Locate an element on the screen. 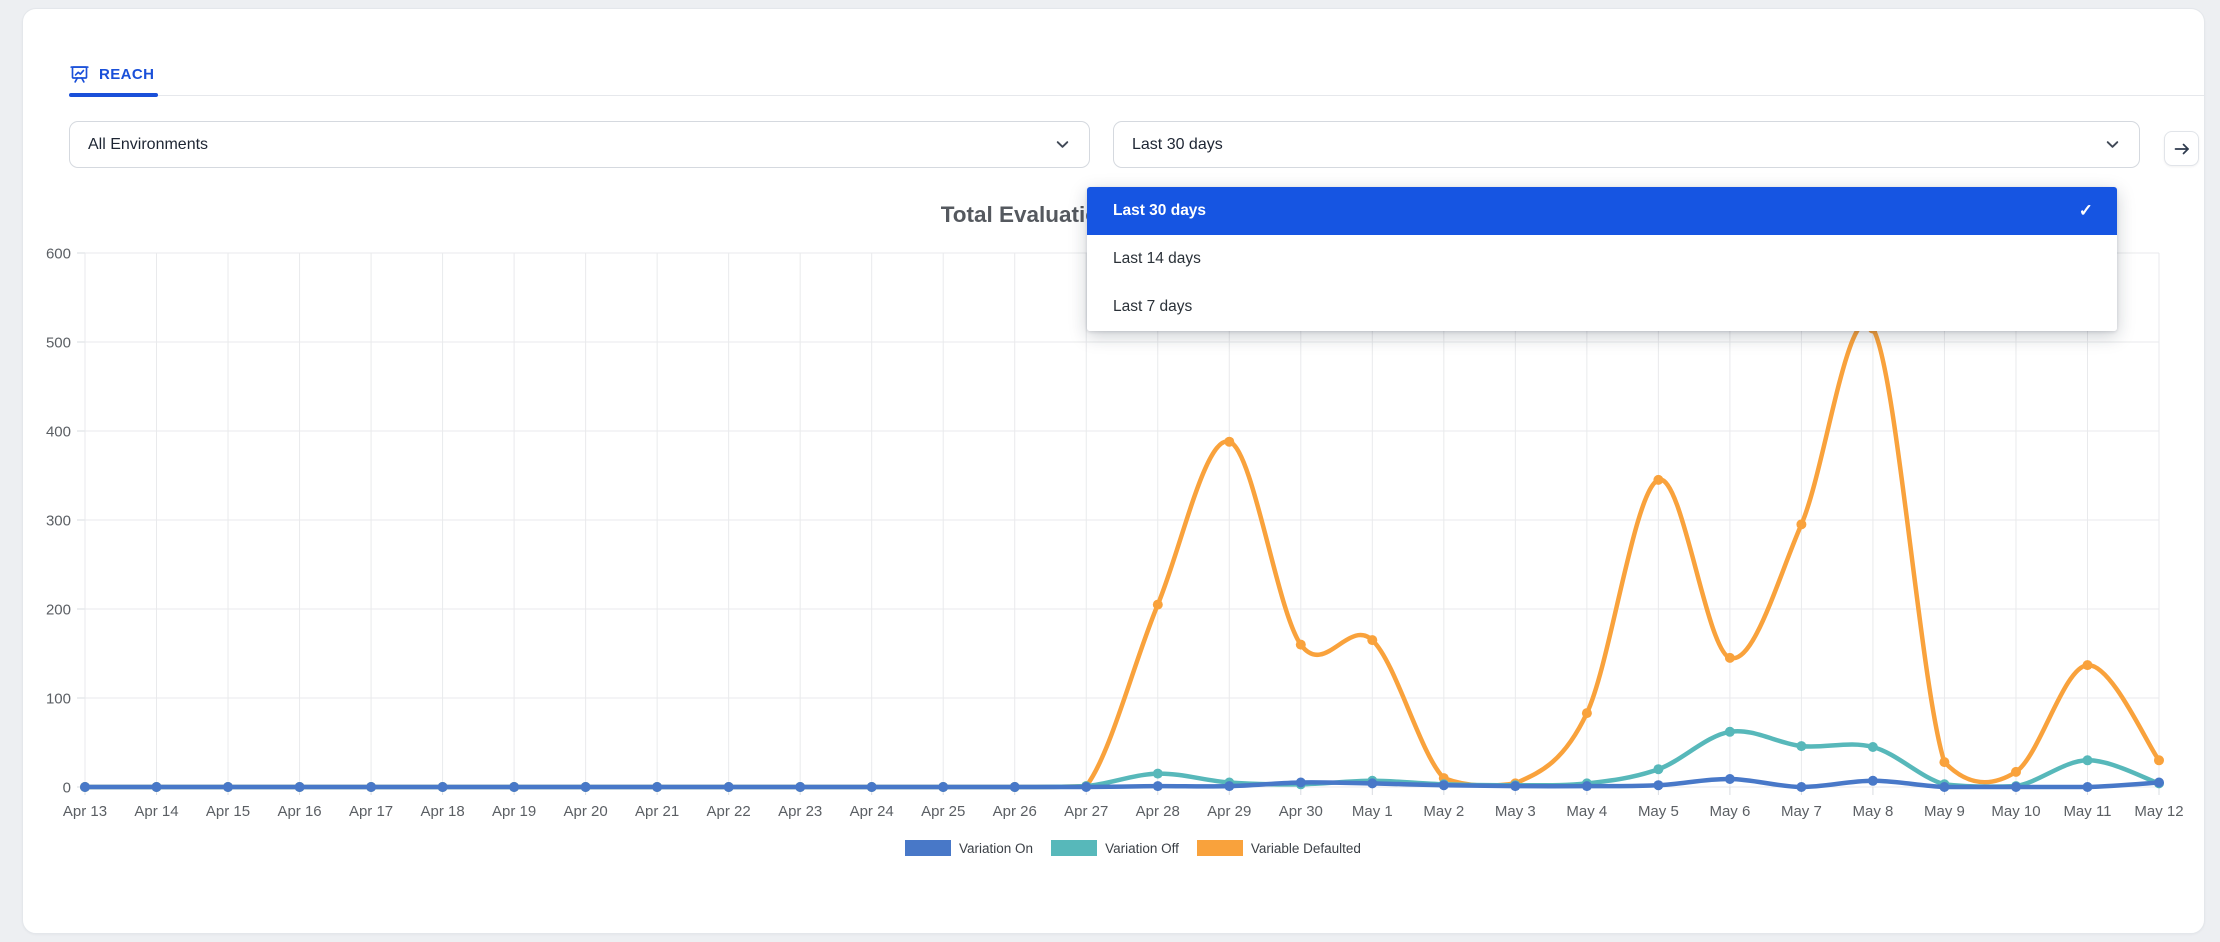 This screenshot has width=2220, height=942. series-line-variation-on is located at coordinates (1122, 783).